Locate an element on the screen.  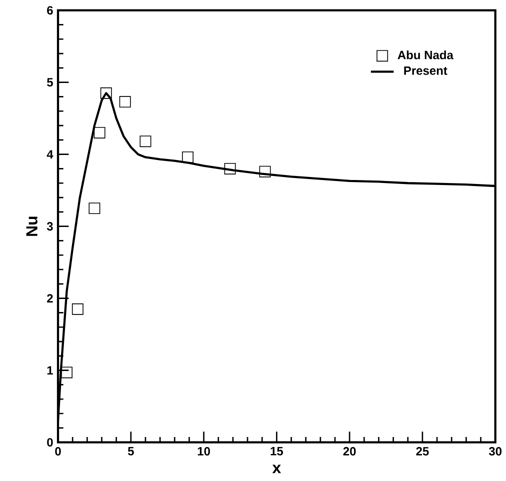
y-tick-label: 6 is located at coordinates (50, 10).